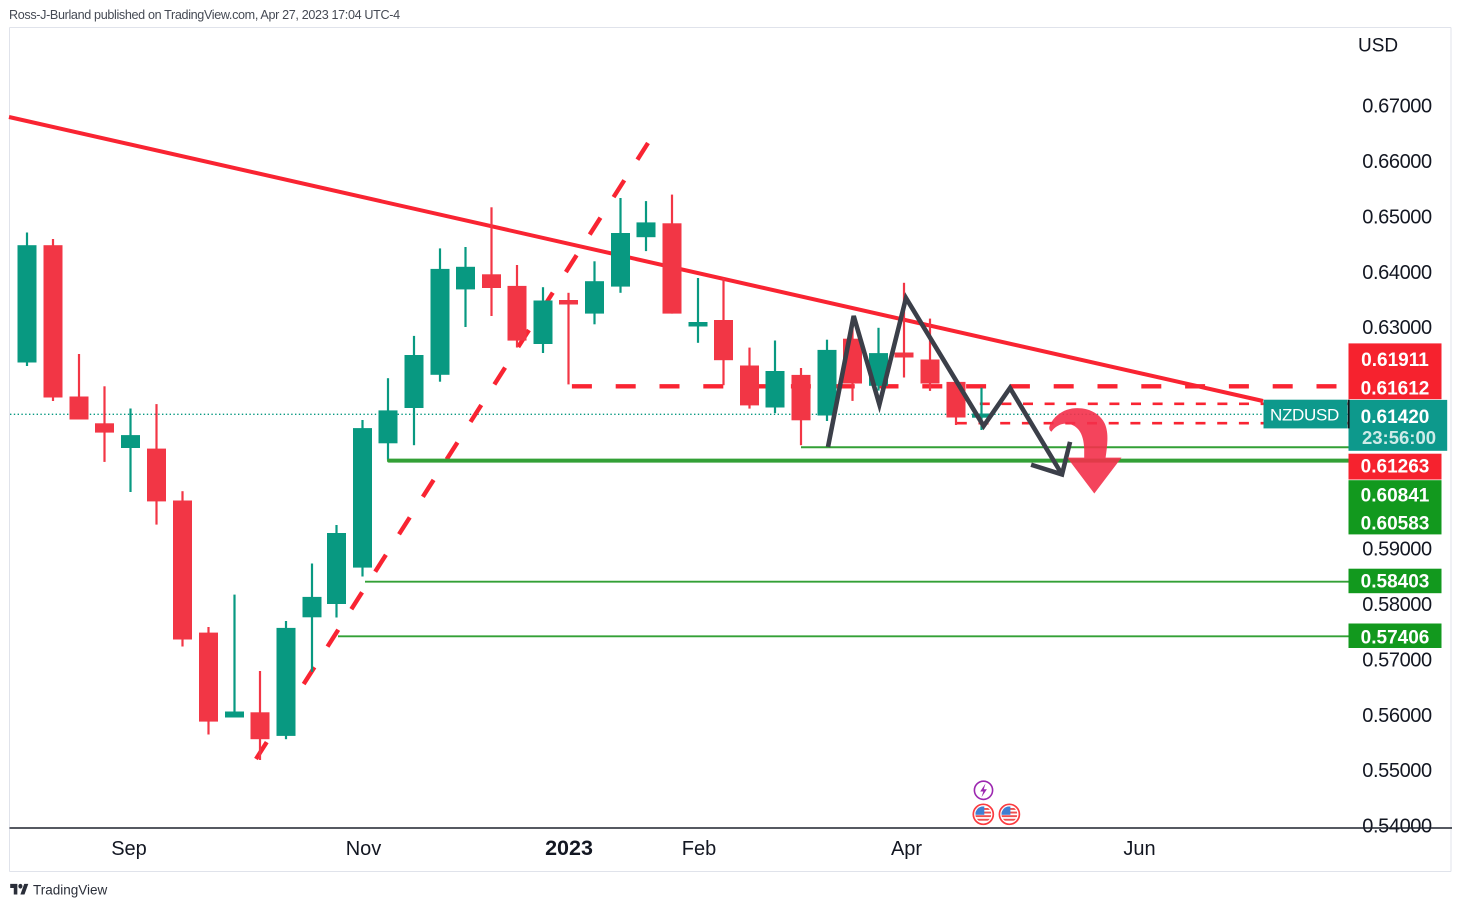  Describe the element at coordinates (70, 889) in the screenshot. I see `svg-text: TradingView` at that location.